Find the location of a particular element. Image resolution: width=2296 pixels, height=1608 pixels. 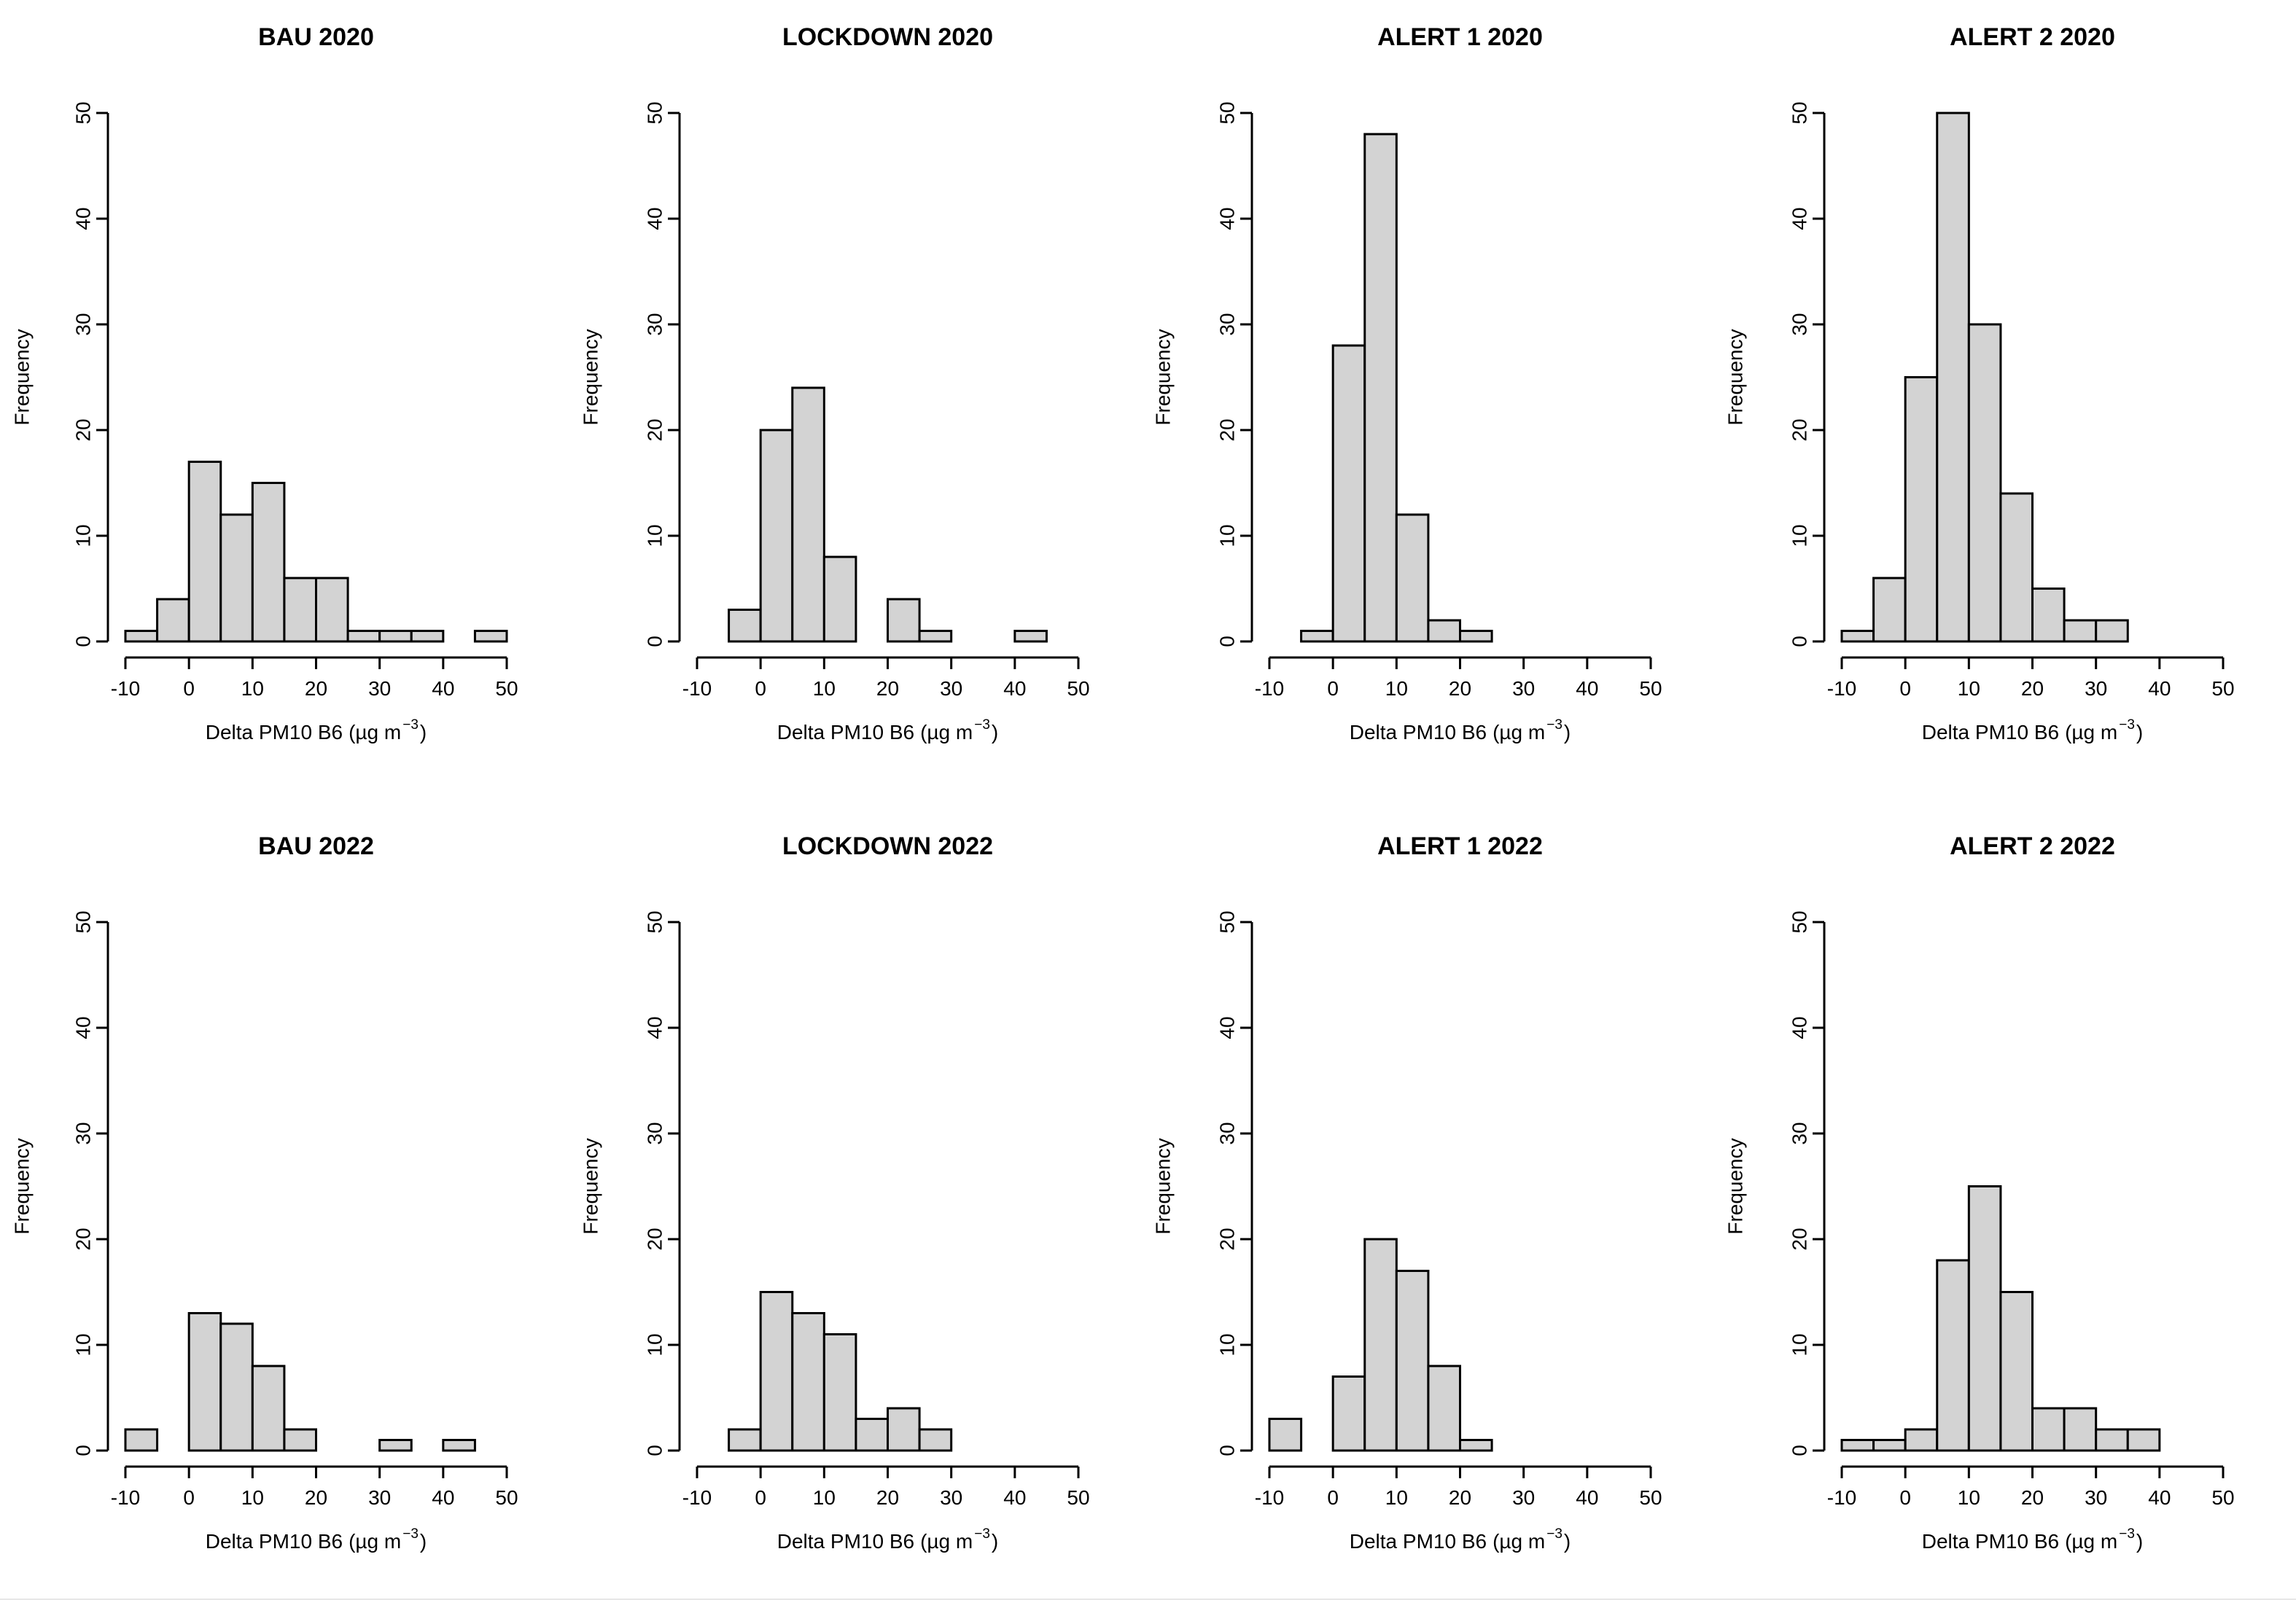

panel-title: LOCKDOWN 2020 is located at coordinates (888, 37).